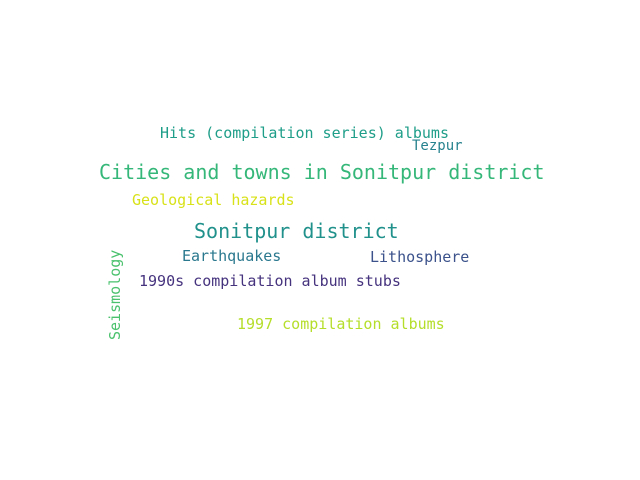 The height and width of the screenshot is (480, 640). Describe the element at coordinates (322, 172) in the screenshot. I see `word-cities-and-towns: Cities and towns in Sonitpur district` at that location.